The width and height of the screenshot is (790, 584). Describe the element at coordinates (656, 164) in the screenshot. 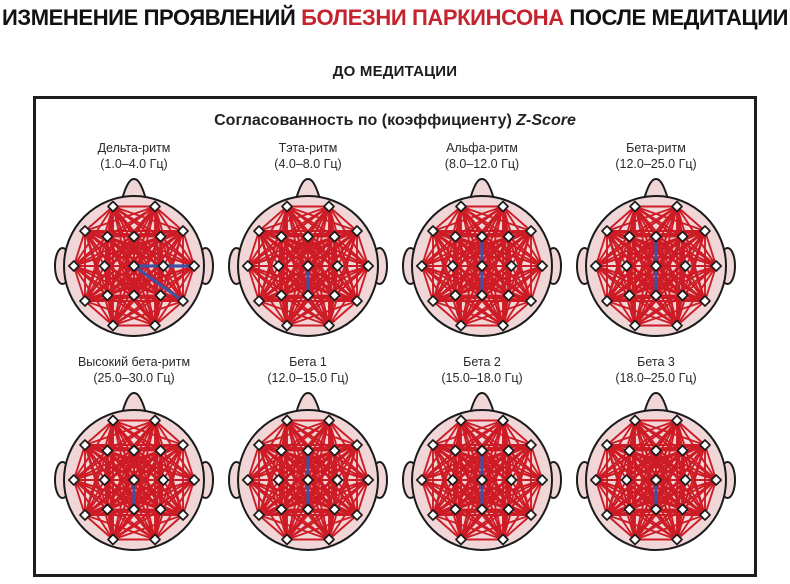

I see `panel-frequency-range: (12.0–25.0 Гц)` at that location.